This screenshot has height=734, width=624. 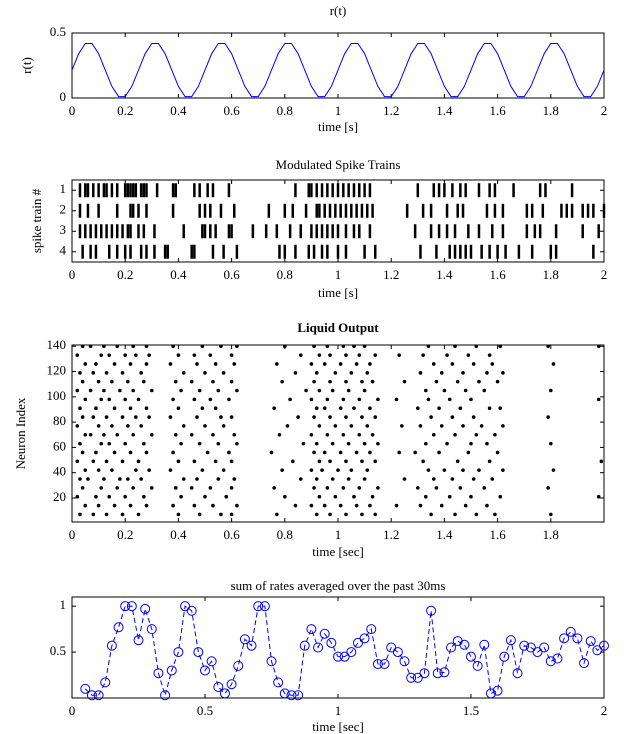 I want to click on y-tick-label: 2, so click(x=63, y=209).